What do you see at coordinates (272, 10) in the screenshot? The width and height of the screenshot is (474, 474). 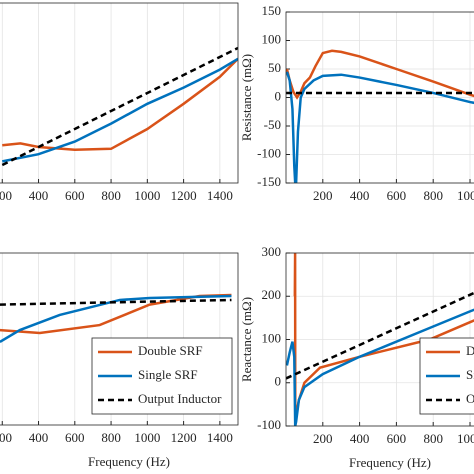 I see `y-tick-label: 150` at bounding box center [272, 10].